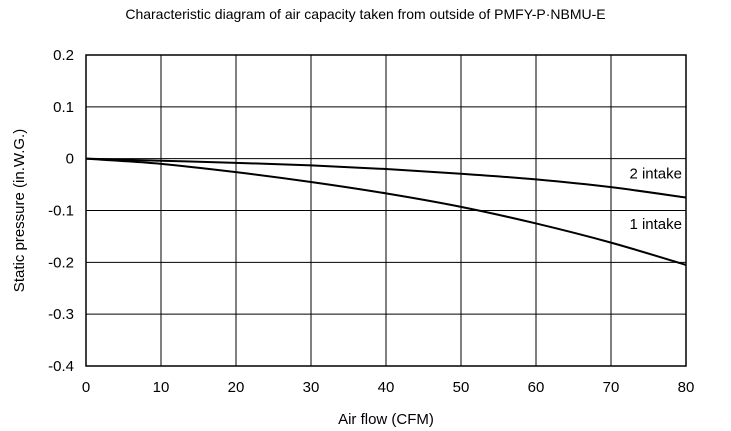 The image size is (731, 431). I want to click on y-tick-label: 0.2, so click(63, 55).